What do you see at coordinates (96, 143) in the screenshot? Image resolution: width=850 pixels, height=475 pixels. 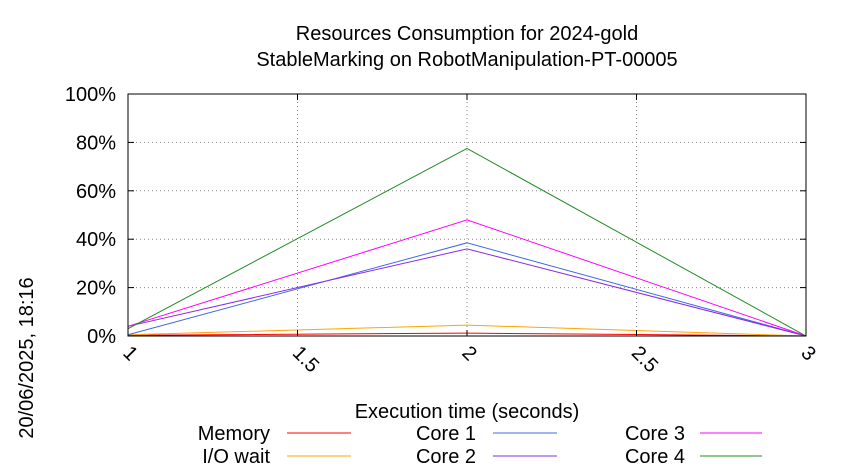 I see `y-tick-label: 80%` at bounding box center [96, 143].